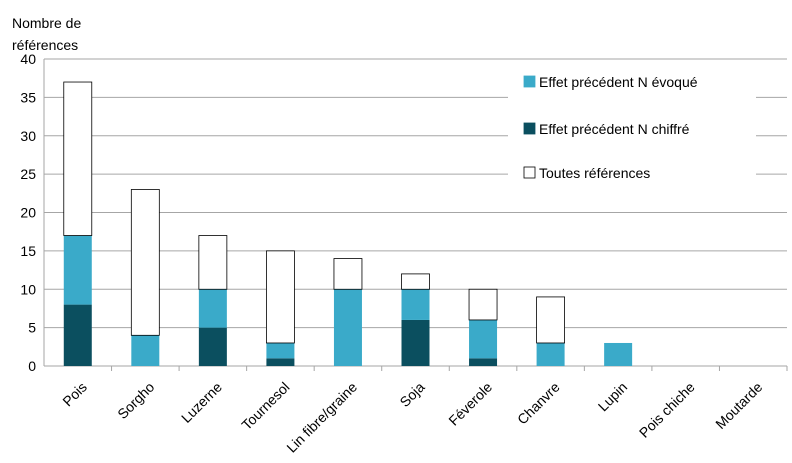 Image resolution: width=792 pixels, height=463 pixels. Describe the element at coordinates (613, 397) in the screenshot. I see `x-tick-label-lupin: Lupin` at that location.